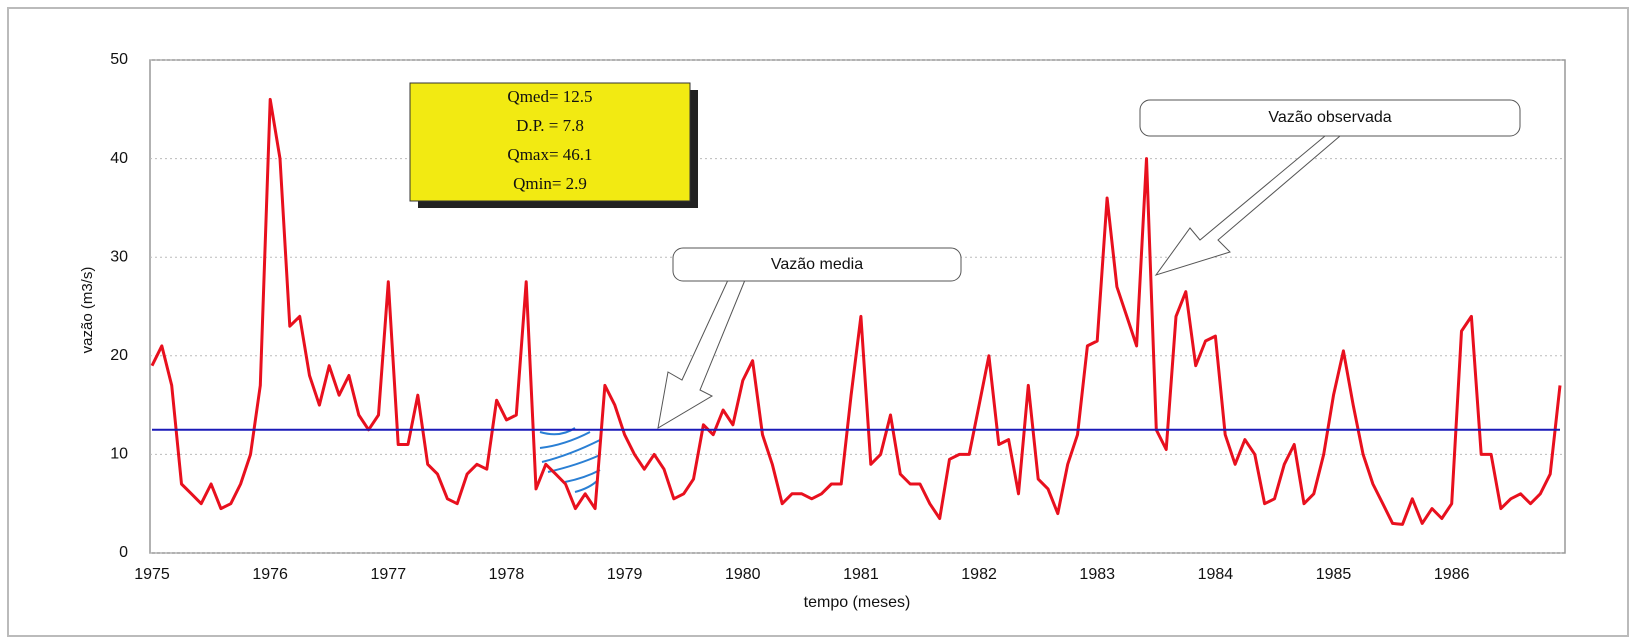  What do you see at coordinates (389, 574) in the screenshot?
I see `x-tick-label: 1977` at bounding box center [389, 574].